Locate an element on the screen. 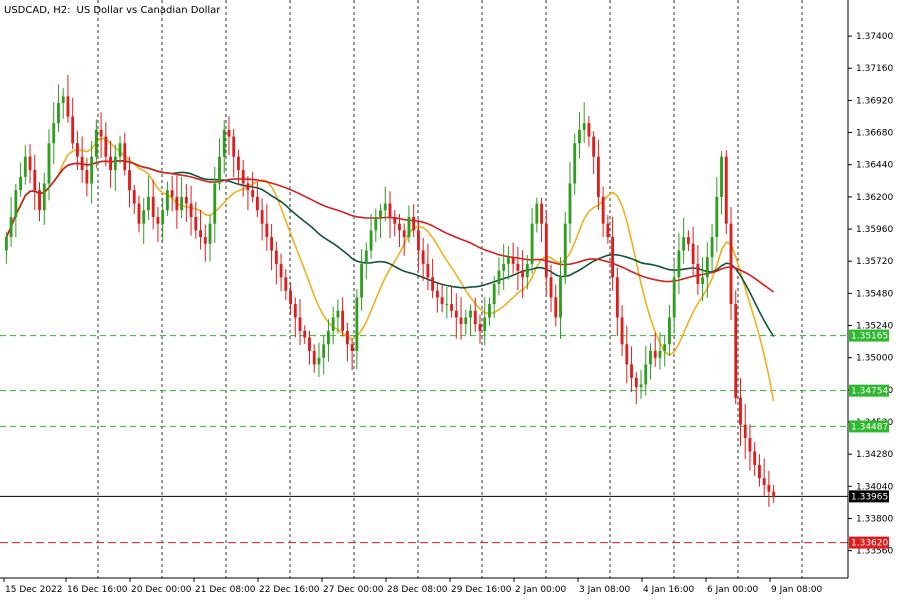 This screenshot has width=900, height=604. time-label: 2 Jan 00:00 is located at coordinates (541, 590).